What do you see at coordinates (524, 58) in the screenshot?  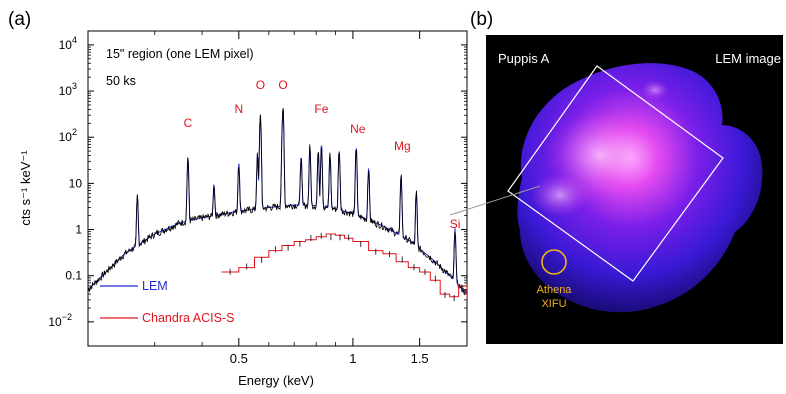 I see `image-title-left: Puppis A` at bounding box center [524, 58].